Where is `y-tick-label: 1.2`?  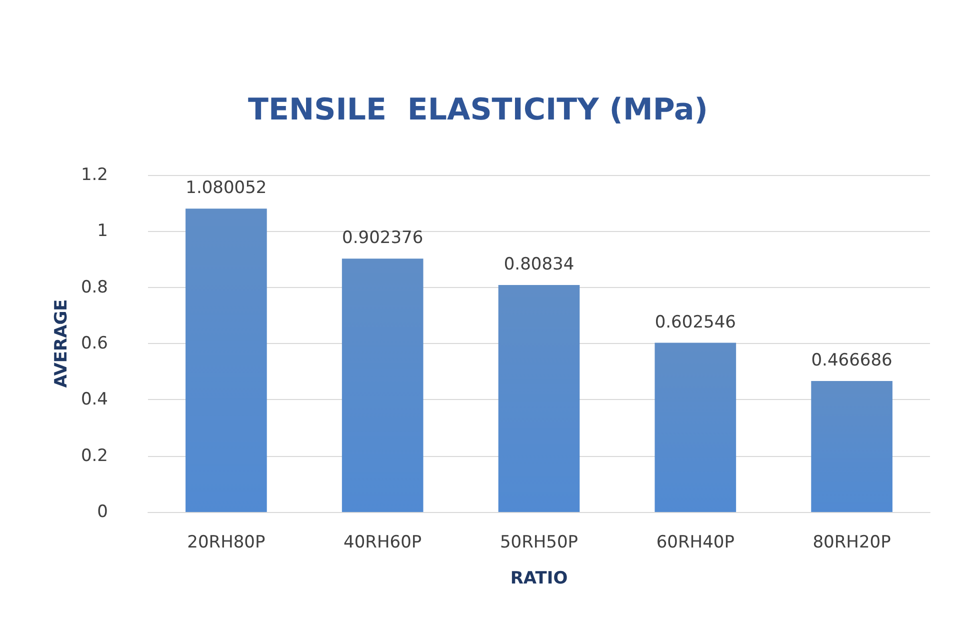 y-tick-label: 1.2 is located at coordinates (94, 175).